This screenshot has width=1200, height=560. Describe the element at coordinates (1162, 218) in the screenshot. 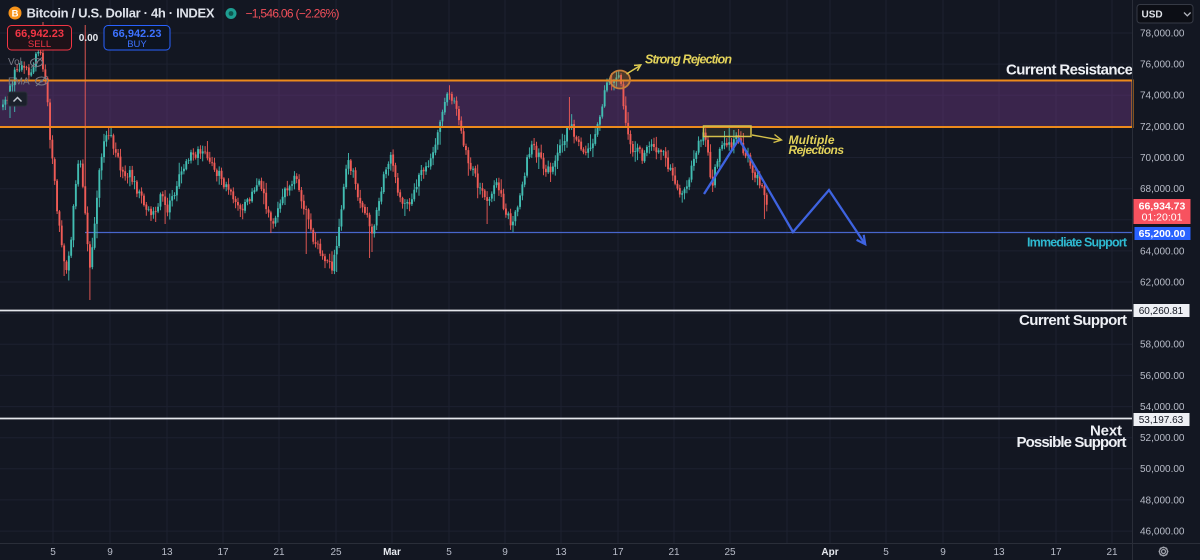

I see `svg-text: 01:20:01` at that location.